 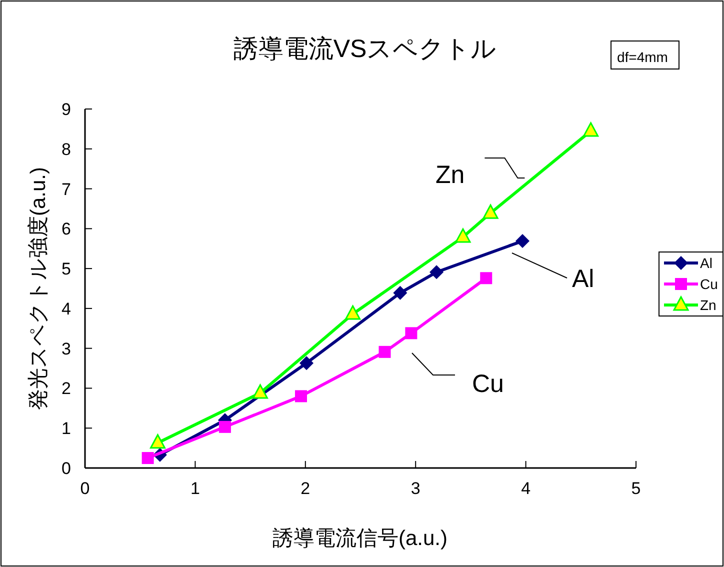 I want to click on chart-title: 誘導電流VSスペクトル, so click(x=365, y=49).